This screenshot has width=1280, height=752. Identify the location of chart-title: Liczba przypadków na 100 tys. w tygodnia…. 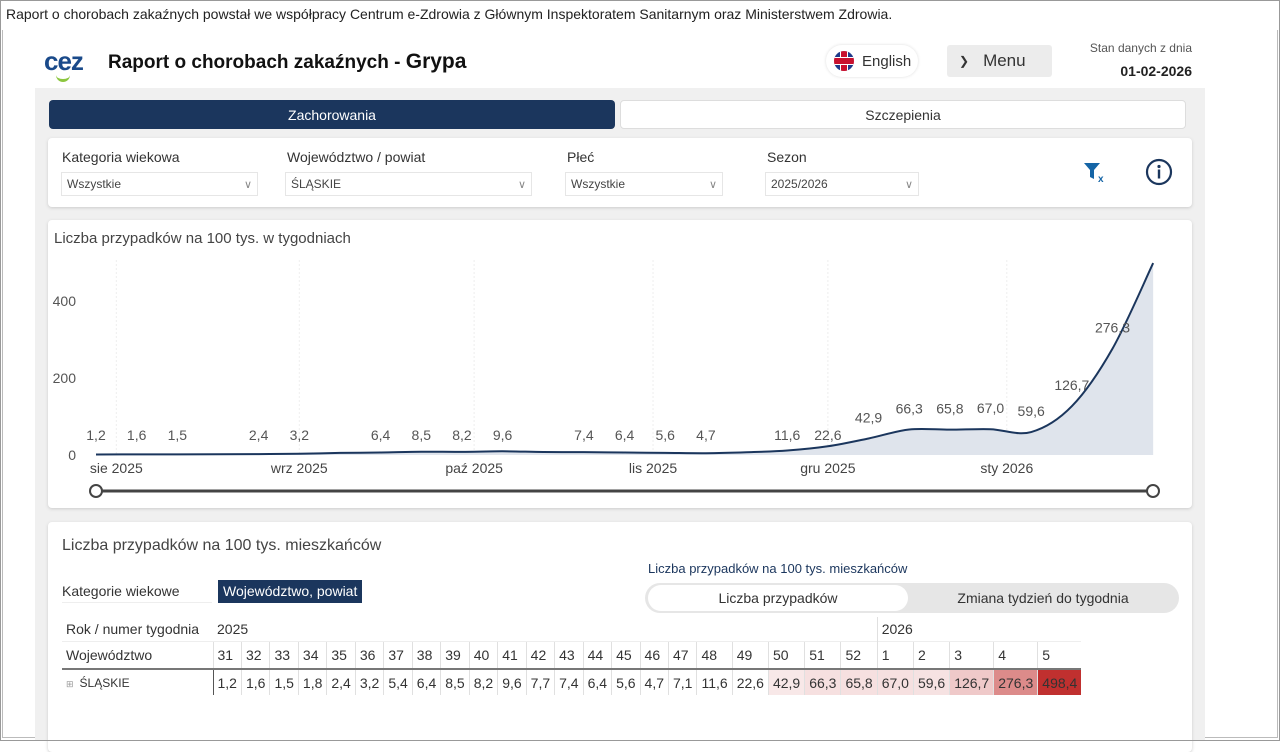
(202, 238).